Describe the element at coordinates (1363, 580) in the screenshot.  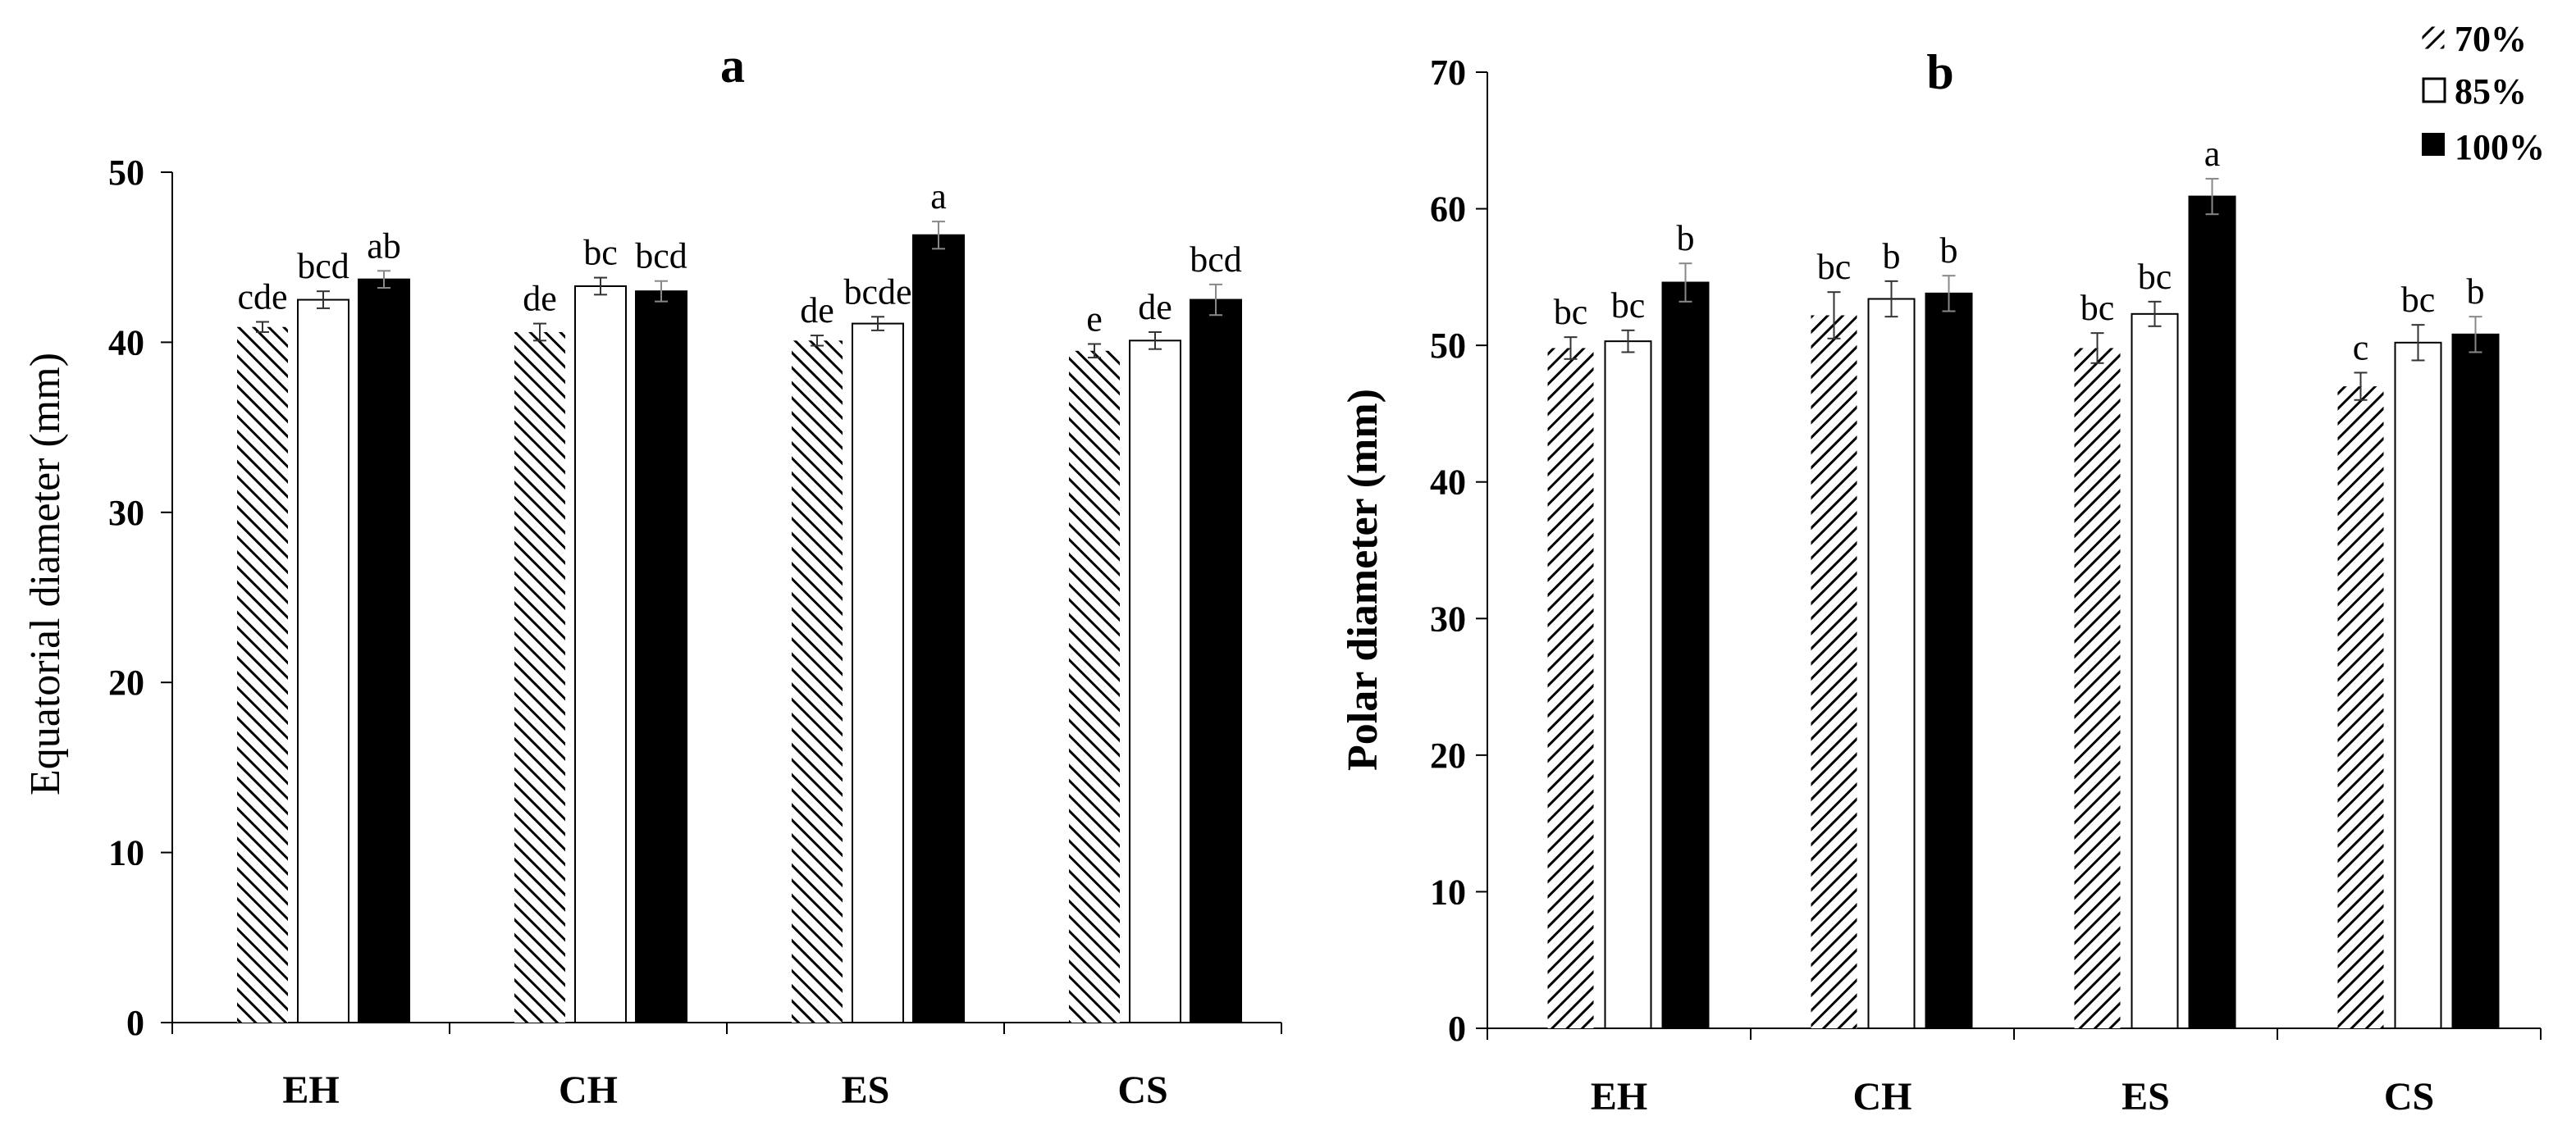
I see `chart-b-y-axis-label: Polar diameter (mm)` at that location.